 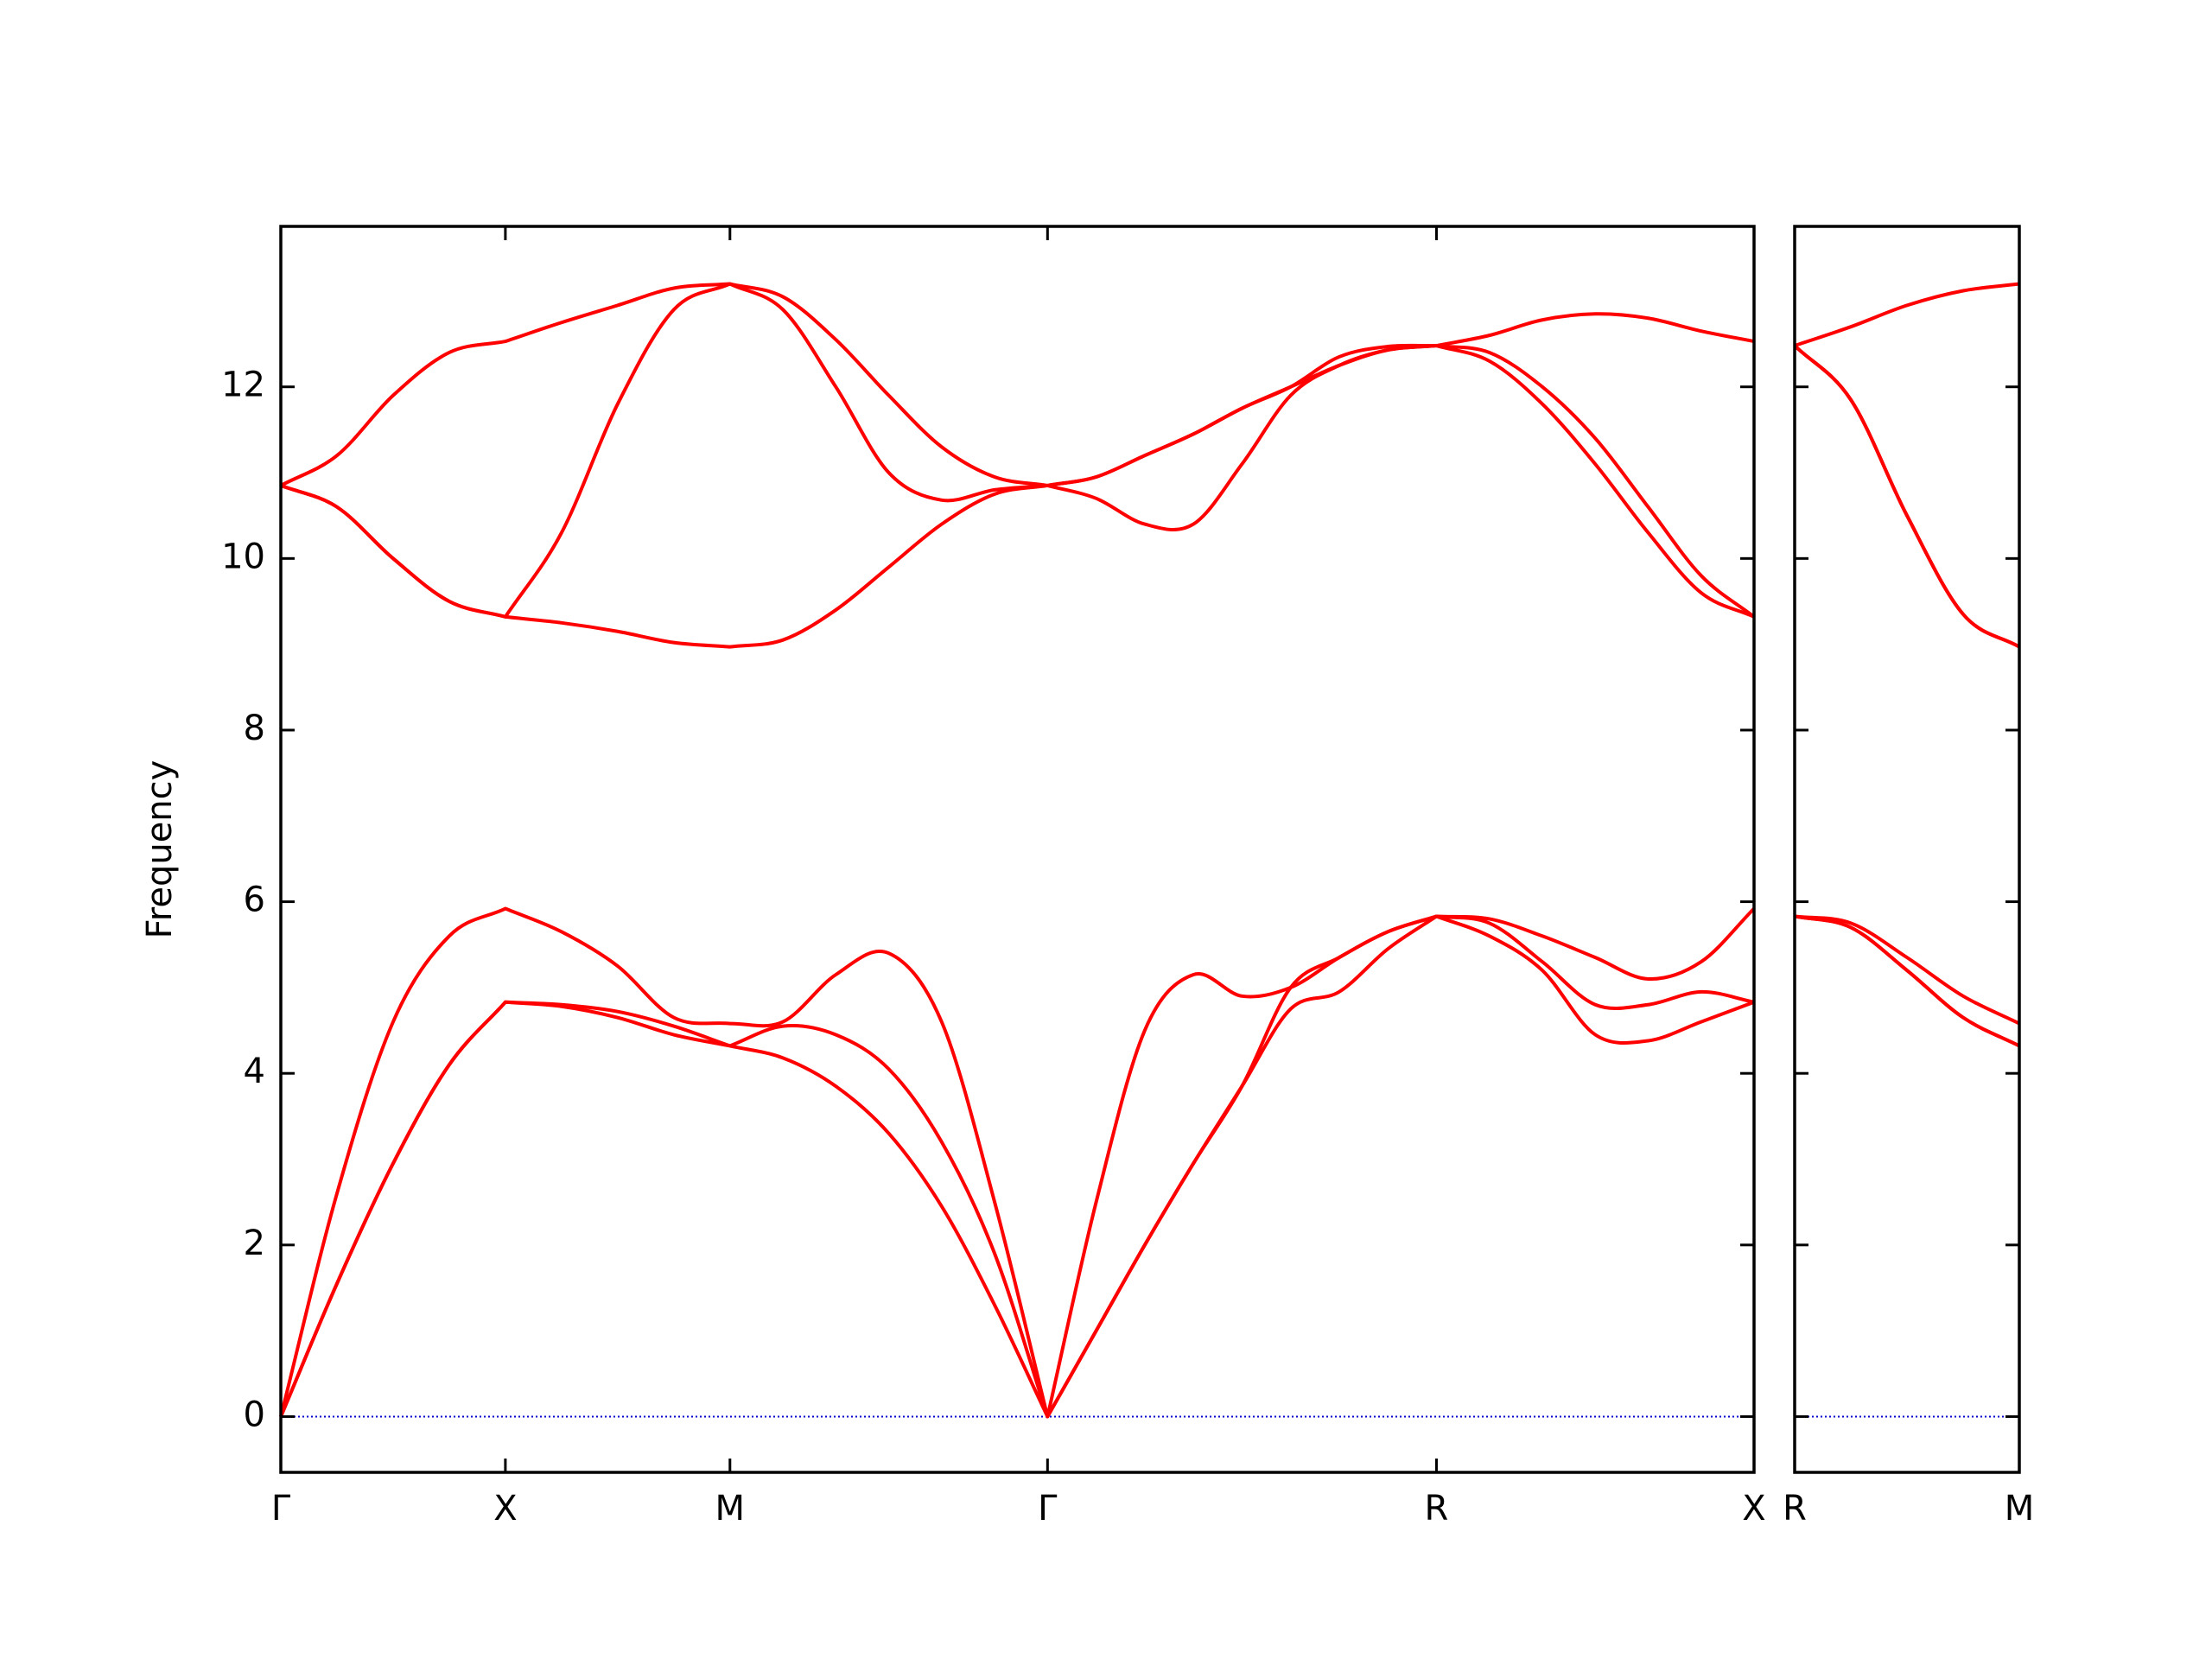 I want to click on y-tick-label: 2, so click(x=254, y=1243).